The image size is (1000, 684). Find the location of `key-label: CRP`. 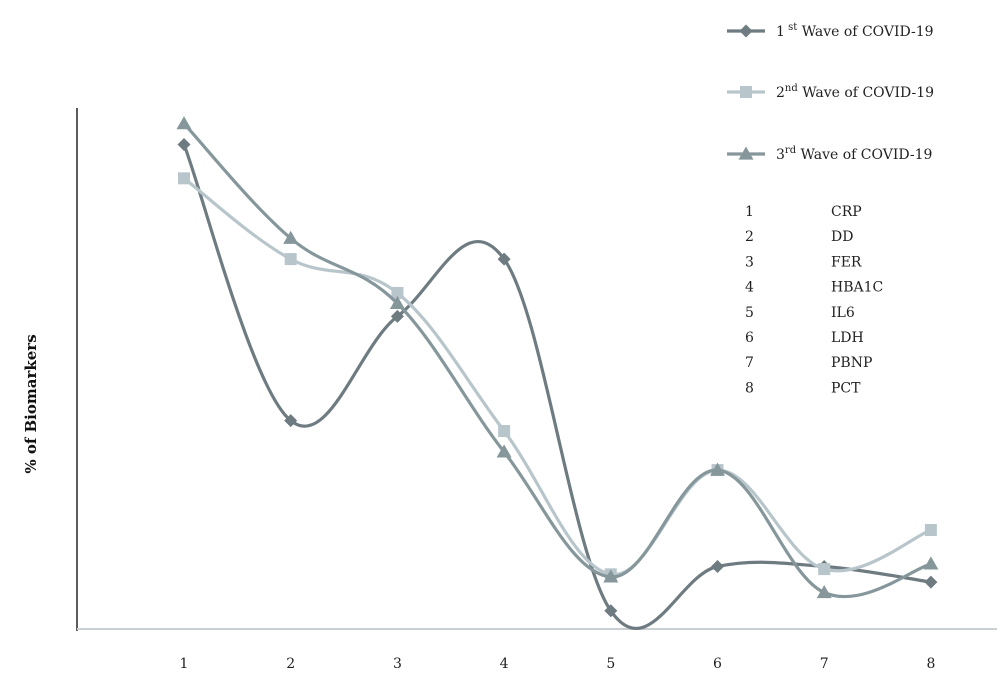

key-label: CRP is located at coordinates (846, 212).